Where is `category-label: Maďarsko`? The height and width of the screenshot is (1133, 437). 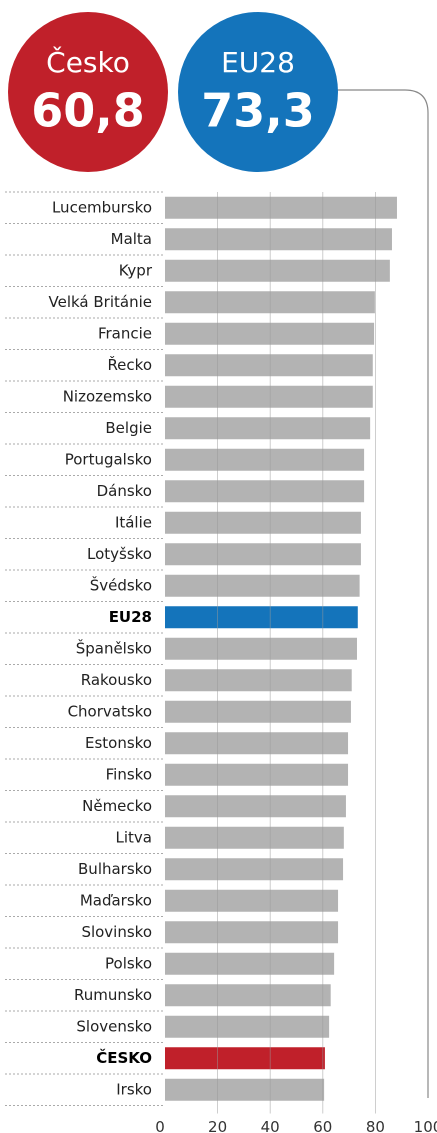 category-label: Maďarsko is located at coordinates (116, 900).